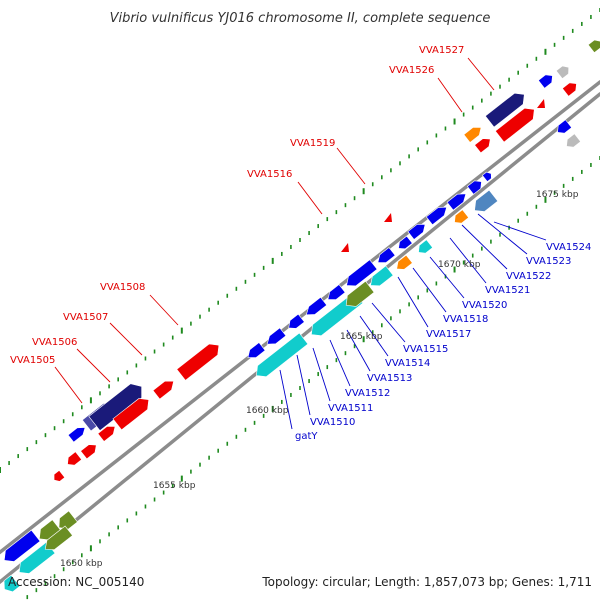  What do you see at coordinates (174, 486) in the screenshot?
I see `kbp-label: 1655 kbp` at bounding box center [174, 486].